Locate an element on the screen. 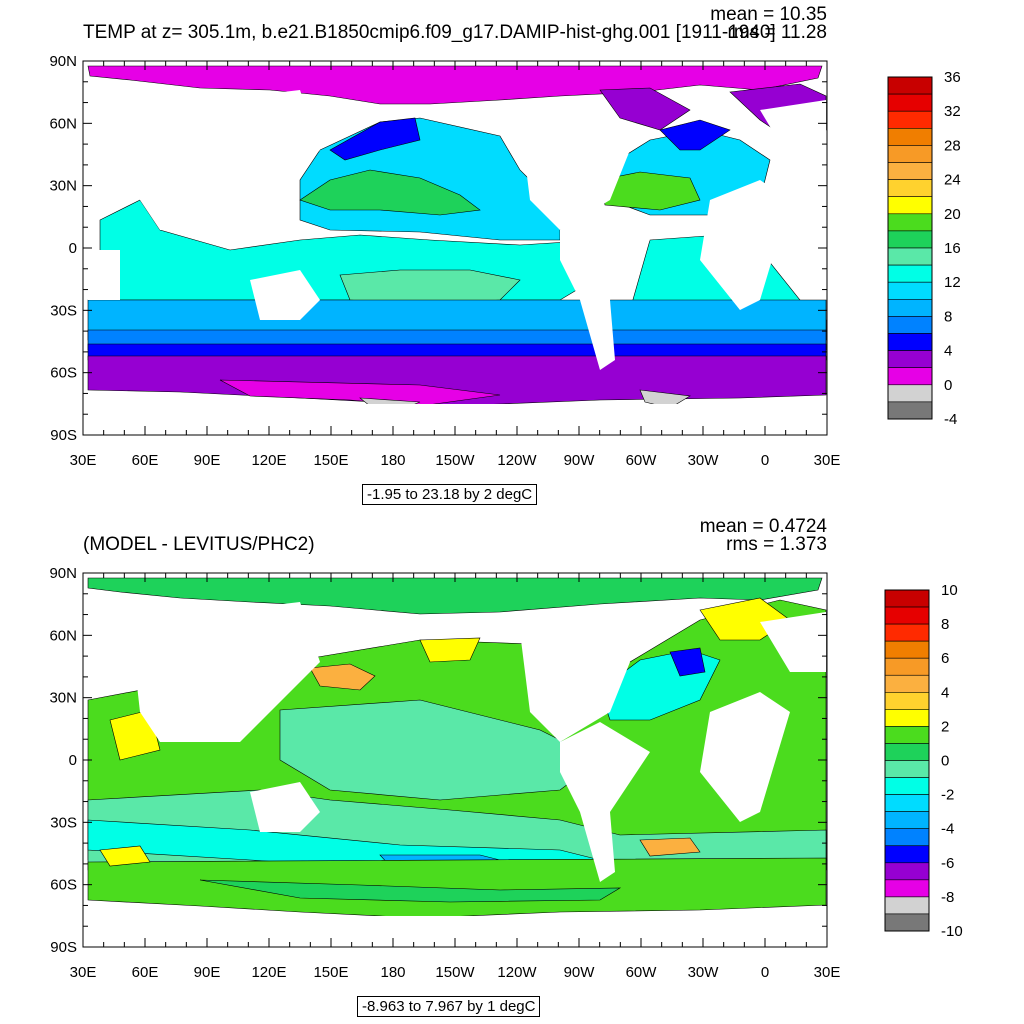 This screenshot has width=1024, height=1024. colorbar: 10 8 6 4 2 0 -2 -4 -6 -8 -10 is located at coordinates (923, 761).